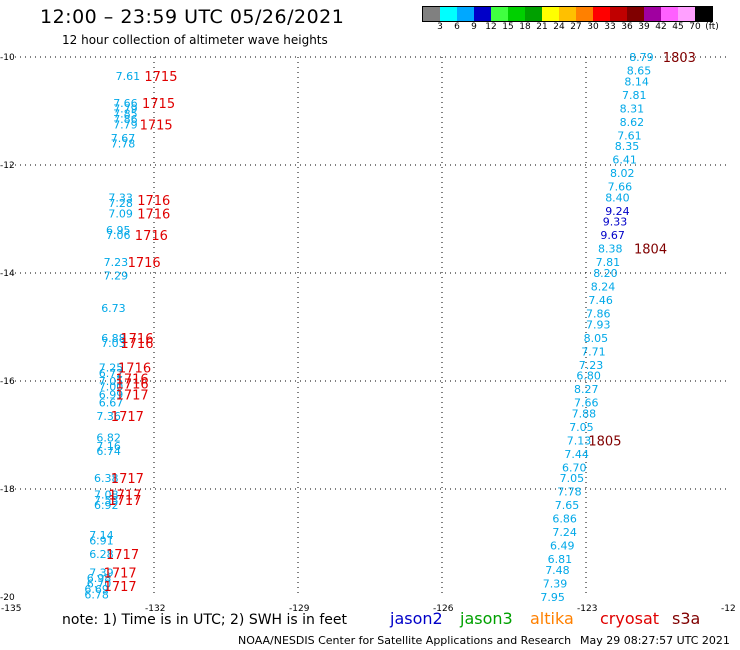 The width and height of the screenshot is (740, 650). I want to click on wave-height-value: 8.35, so click(627, 146).